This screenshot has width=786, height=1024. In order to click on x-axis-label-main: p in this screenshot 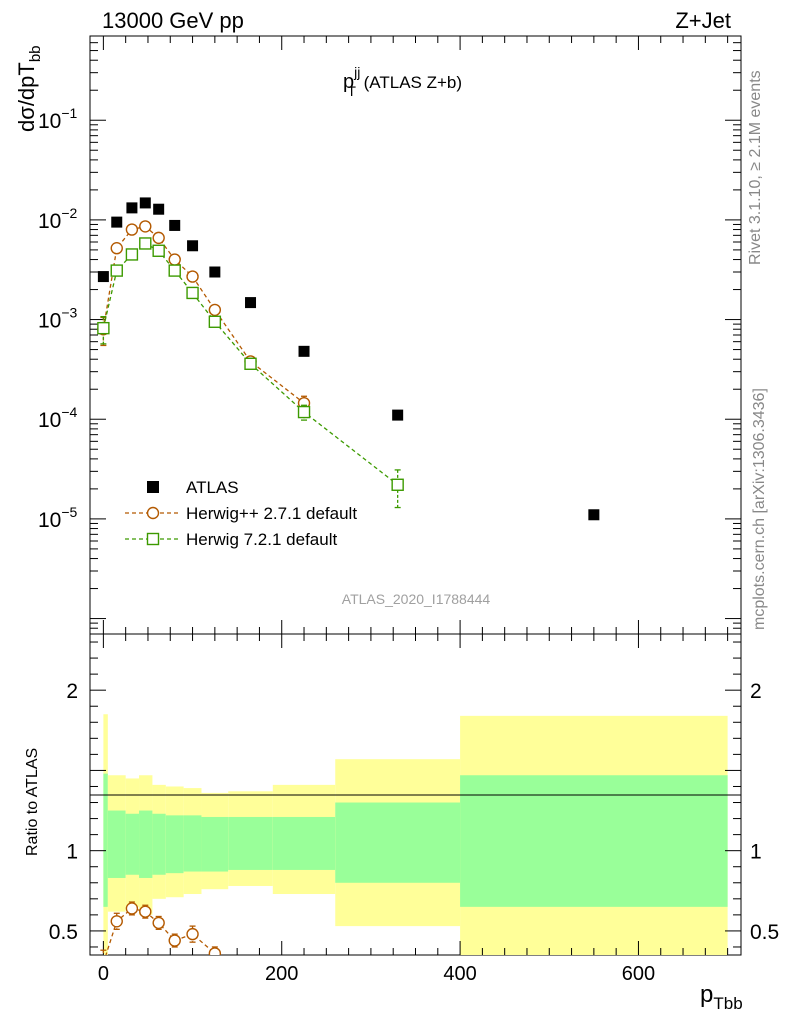, I will do `click(706, 994)`.